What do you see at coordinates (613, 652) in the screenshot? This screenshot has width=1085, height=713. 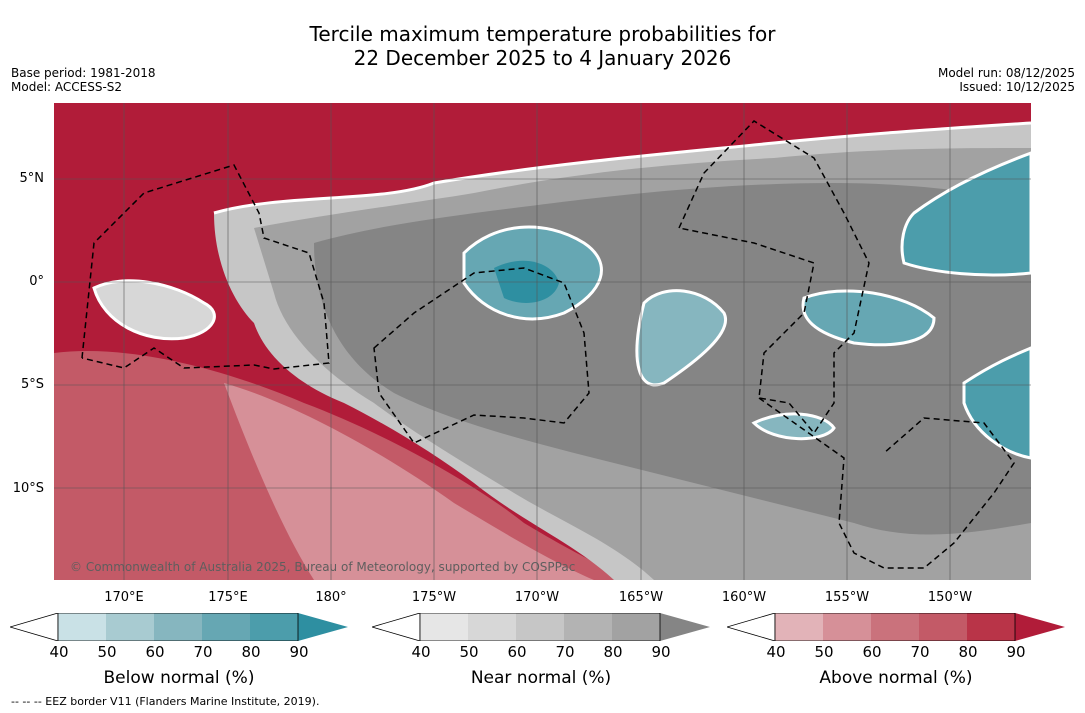 I see `near-tick: 80` at bounding box center [613, 652].